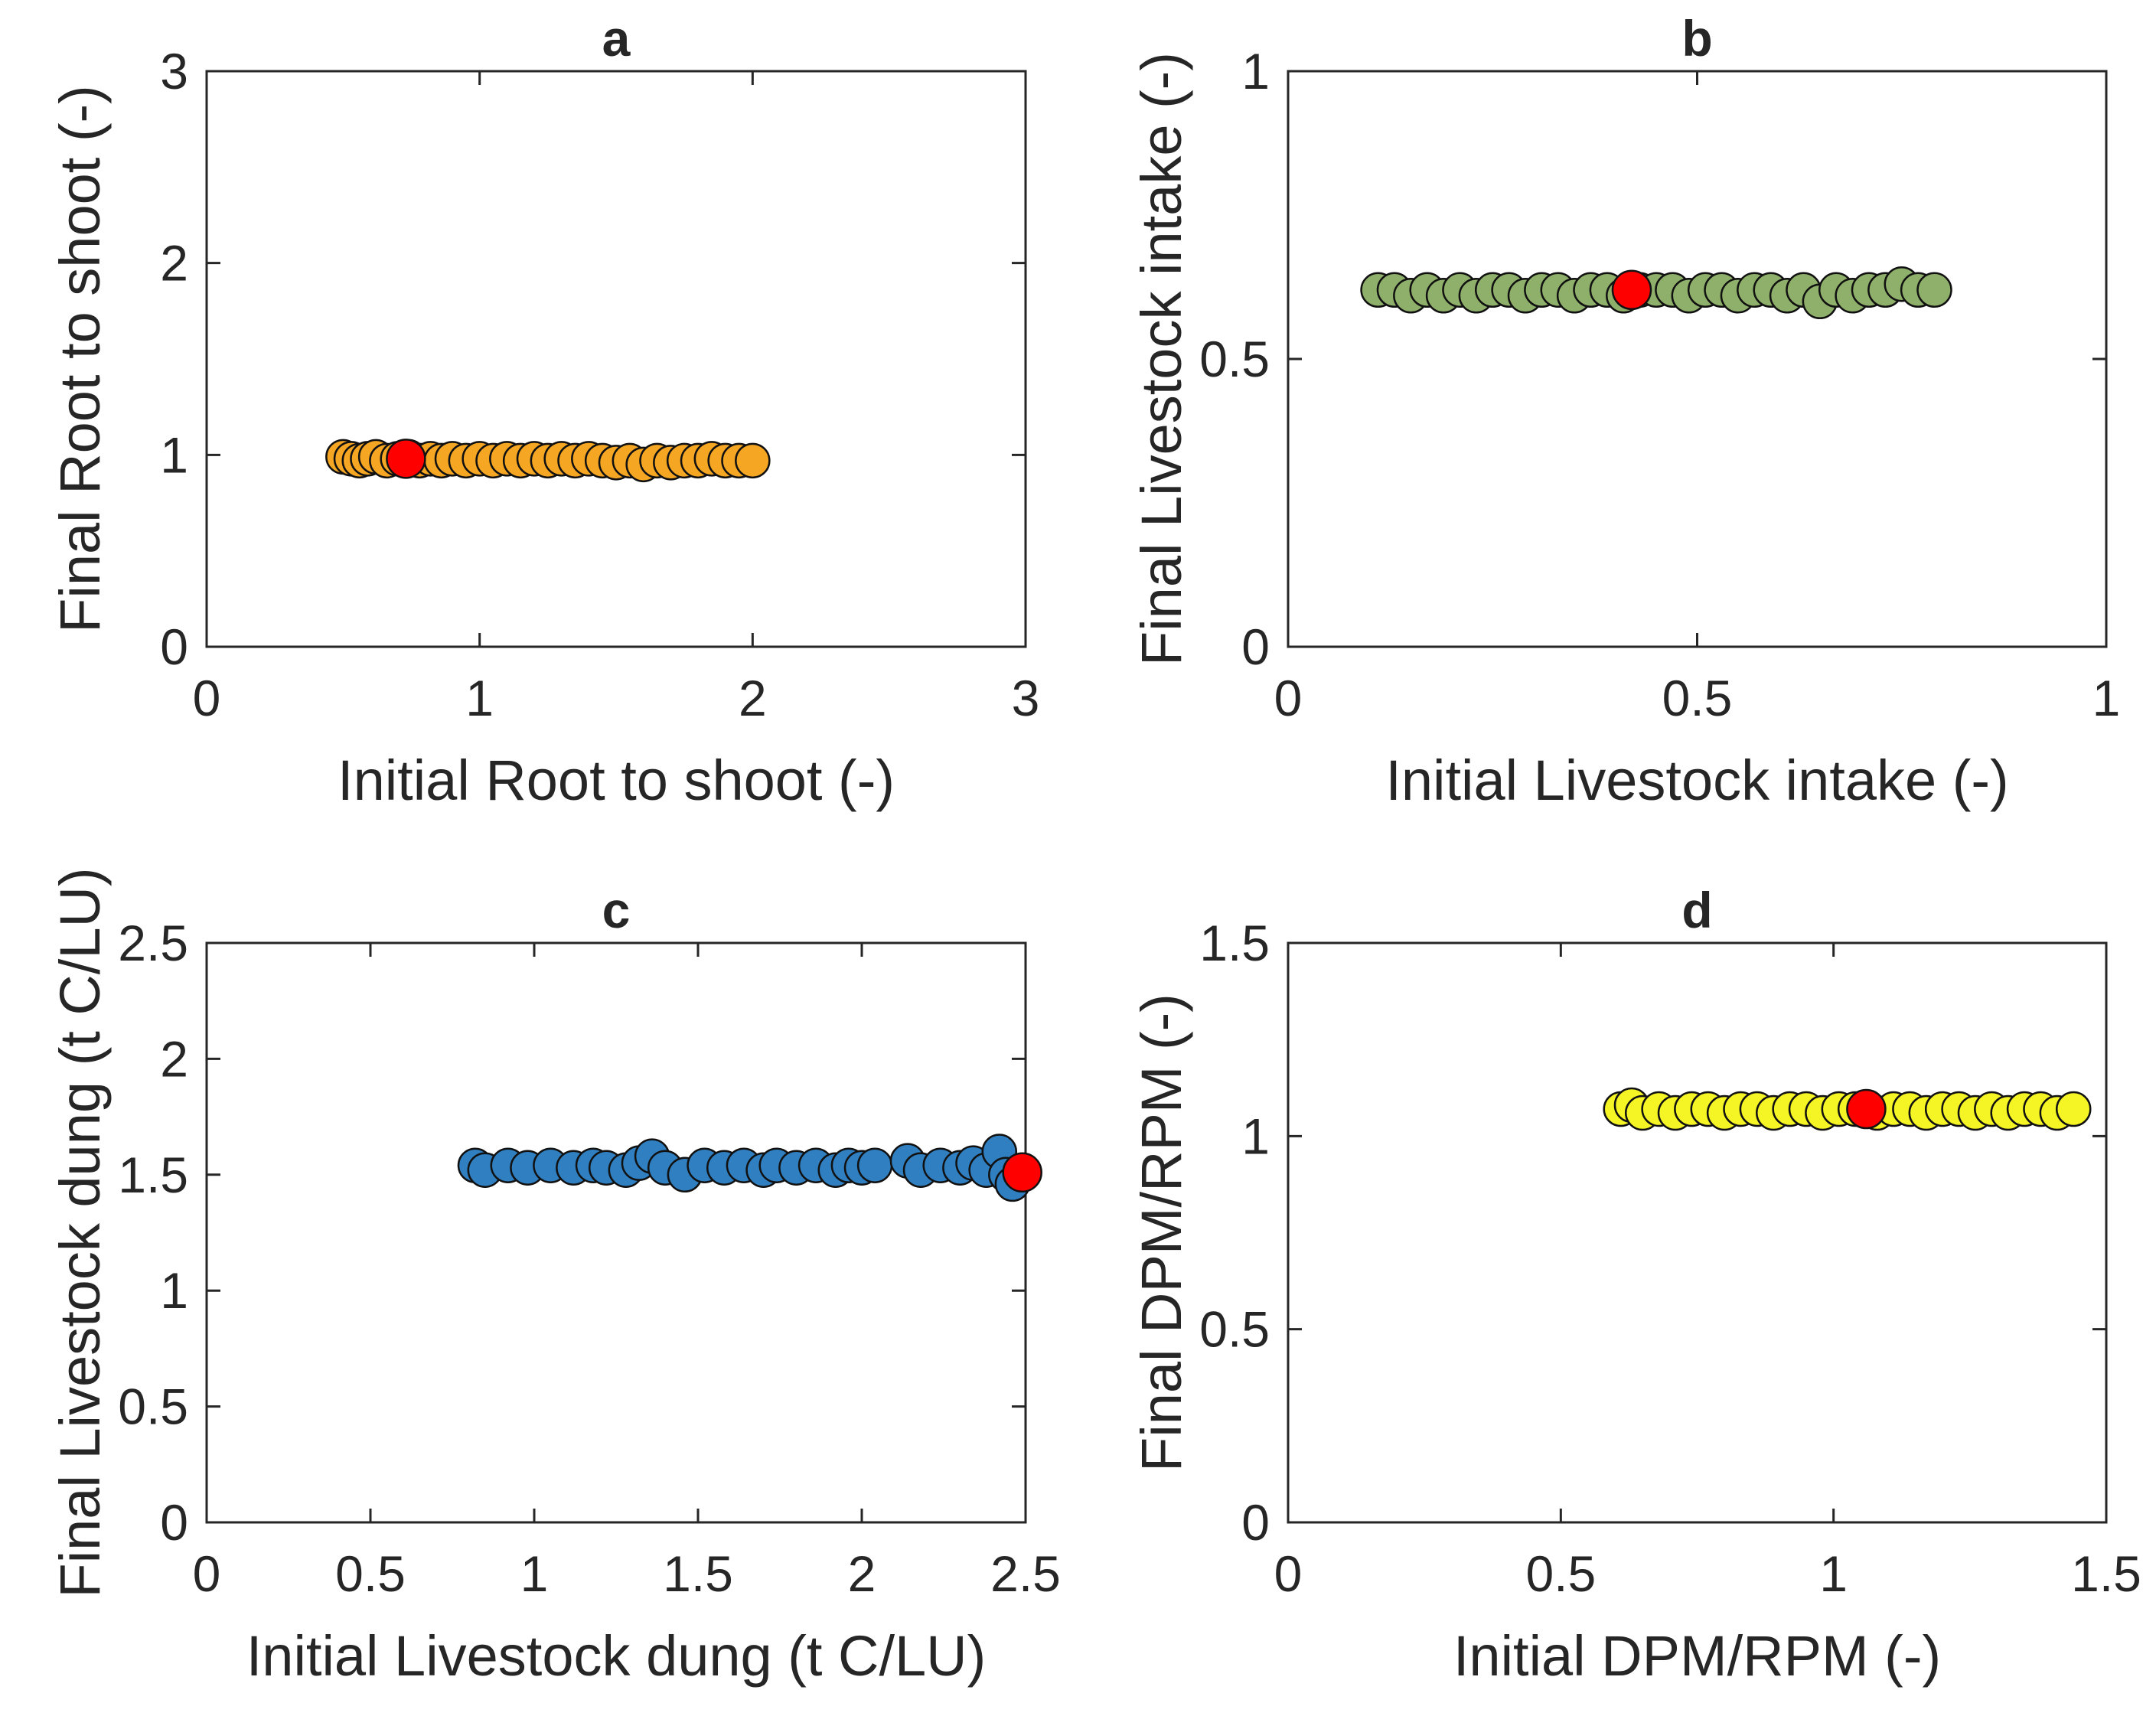  Describe the element at coordinates (1697, 1656) in the screenshot. I see `panel-d-xlabel: Initial DPM/RPM (-)` at that location.